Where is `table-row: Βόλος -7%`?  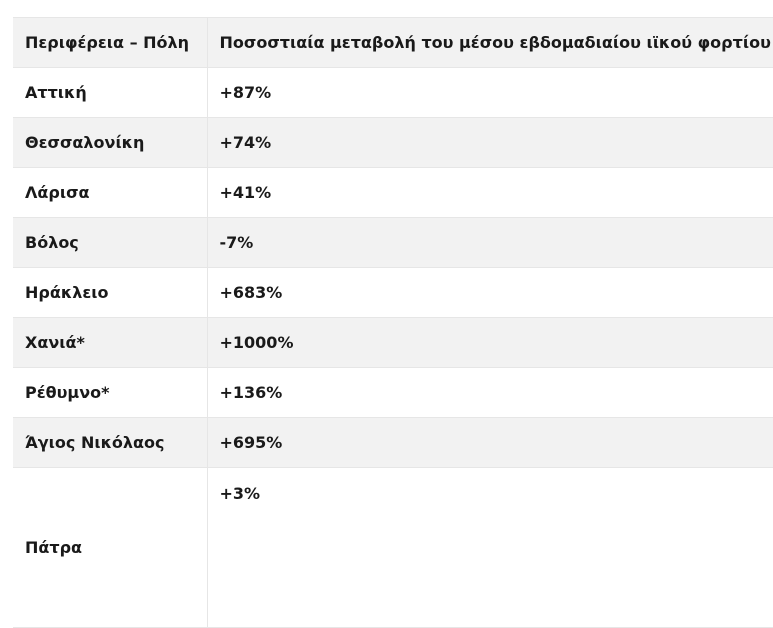 table-row: Βόλος -7% is located at coordinates (393, 242).